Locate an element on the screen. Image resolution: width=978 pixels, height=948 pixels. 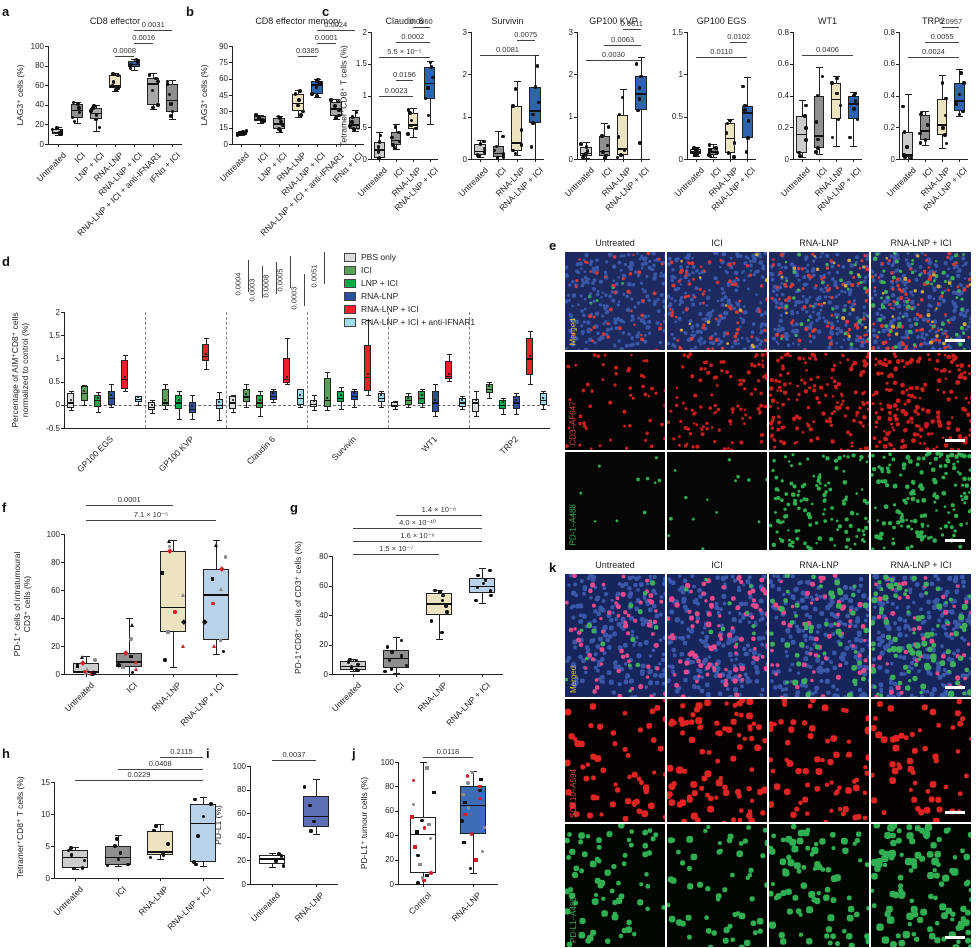
y-tick-label: 0.4 is located at coordinates (783, 95).